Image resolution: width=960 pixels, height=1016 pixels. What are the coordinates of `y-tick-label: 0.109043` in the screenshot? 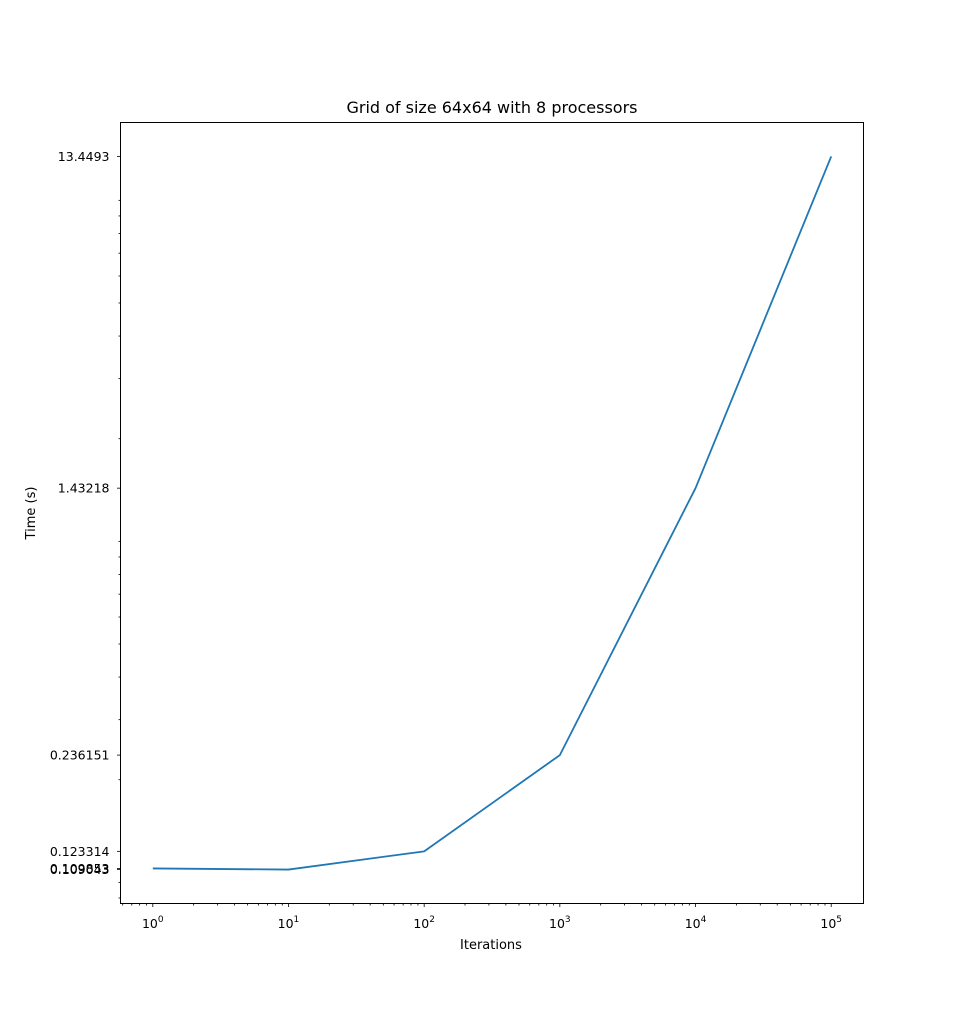 It's located at (80, 869).